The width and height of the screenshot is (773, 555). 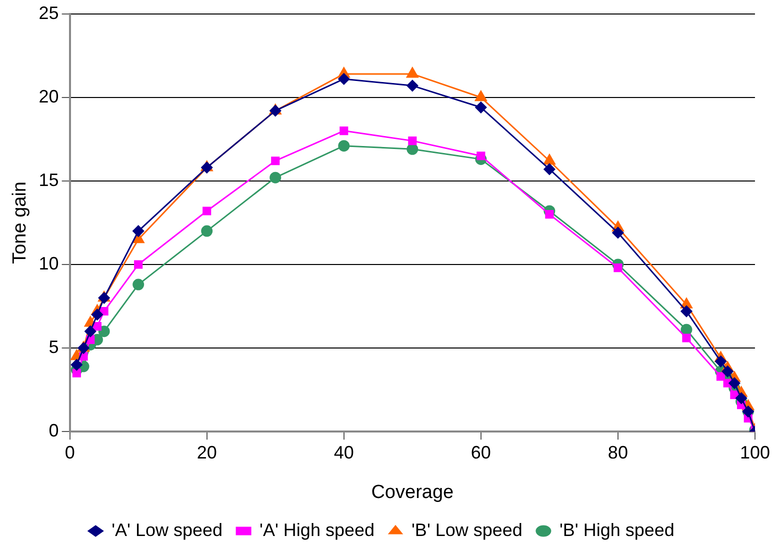 What do you see at coordinates (48, 12) in the screenshot?
I see `y-tick-label: 25` at bounding box center [48, 12].